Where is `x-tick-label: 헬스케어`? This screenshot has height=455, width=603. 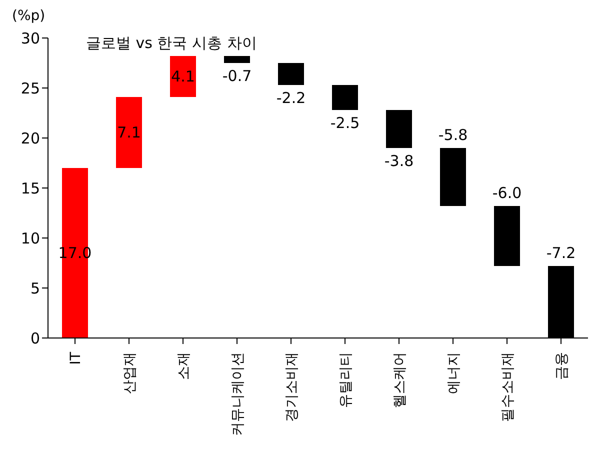 x-tick-label: 헬스케어 is located at coordinates (400, 380).